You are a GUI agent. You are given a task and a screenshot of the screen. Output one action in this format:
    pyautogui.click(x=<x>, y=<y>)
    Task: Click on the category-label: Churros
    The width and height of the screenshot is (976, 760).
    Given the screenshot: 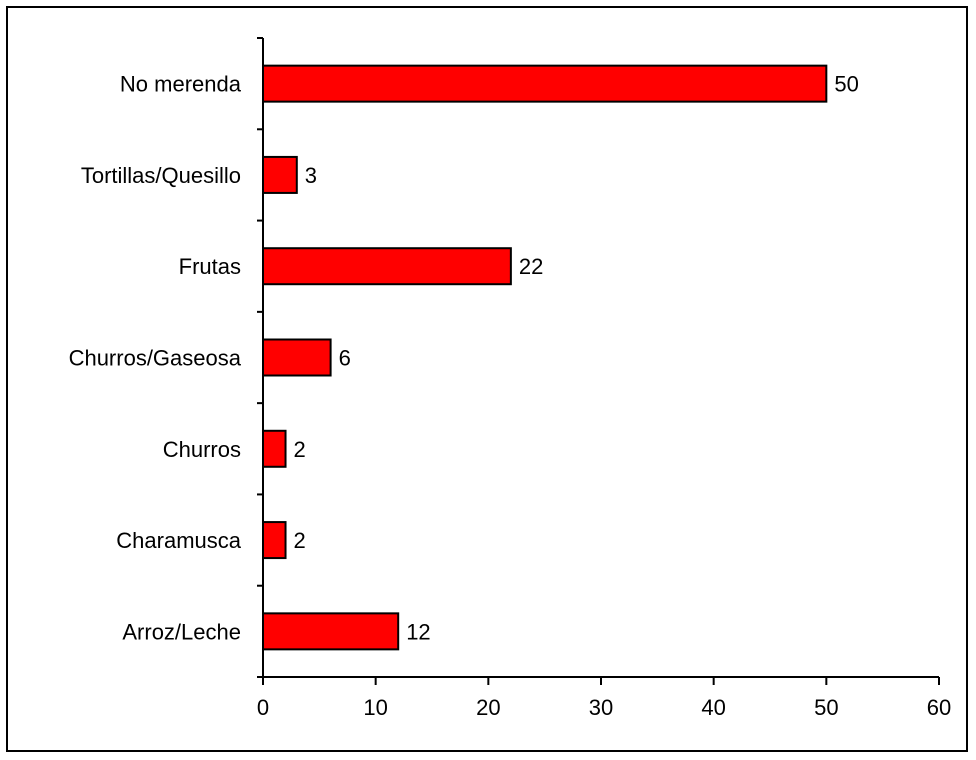 What is the action you would take?
    pyautogui.click(x=202, y=449)
    